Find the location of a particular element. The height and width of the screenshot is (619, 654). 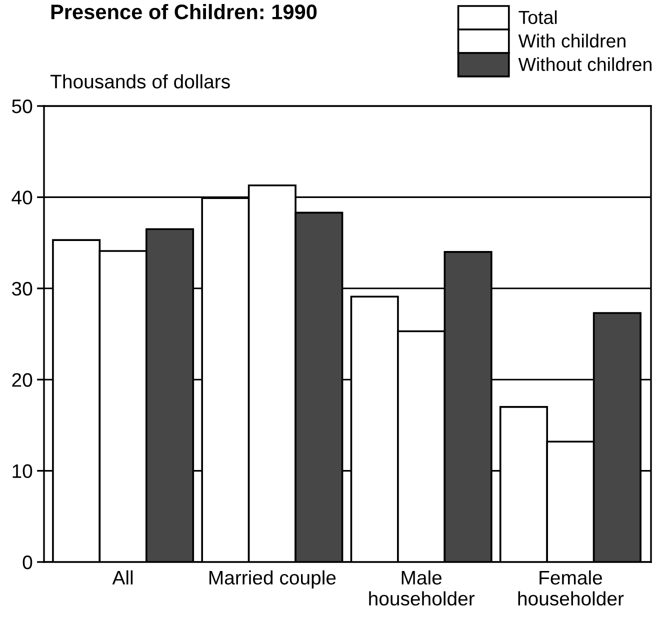

x-tick-label: Male householder is located at coordinates (422, 588).